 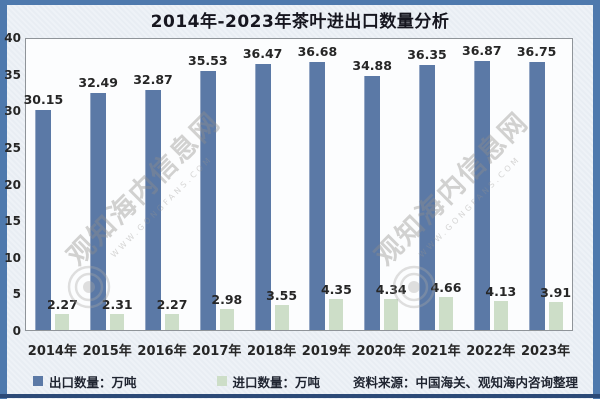 What do you see at coordinates (272, 351) in the screenshot?
I see `x-axis-label: 2018年` at bounding box center [272, 351].